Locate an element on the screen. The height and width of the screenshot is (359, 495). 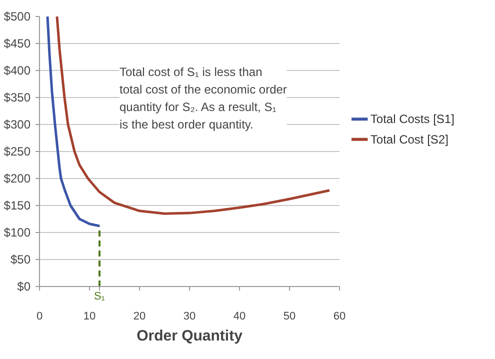
y-tick-label: $200 is located at coordinates (17, 179).